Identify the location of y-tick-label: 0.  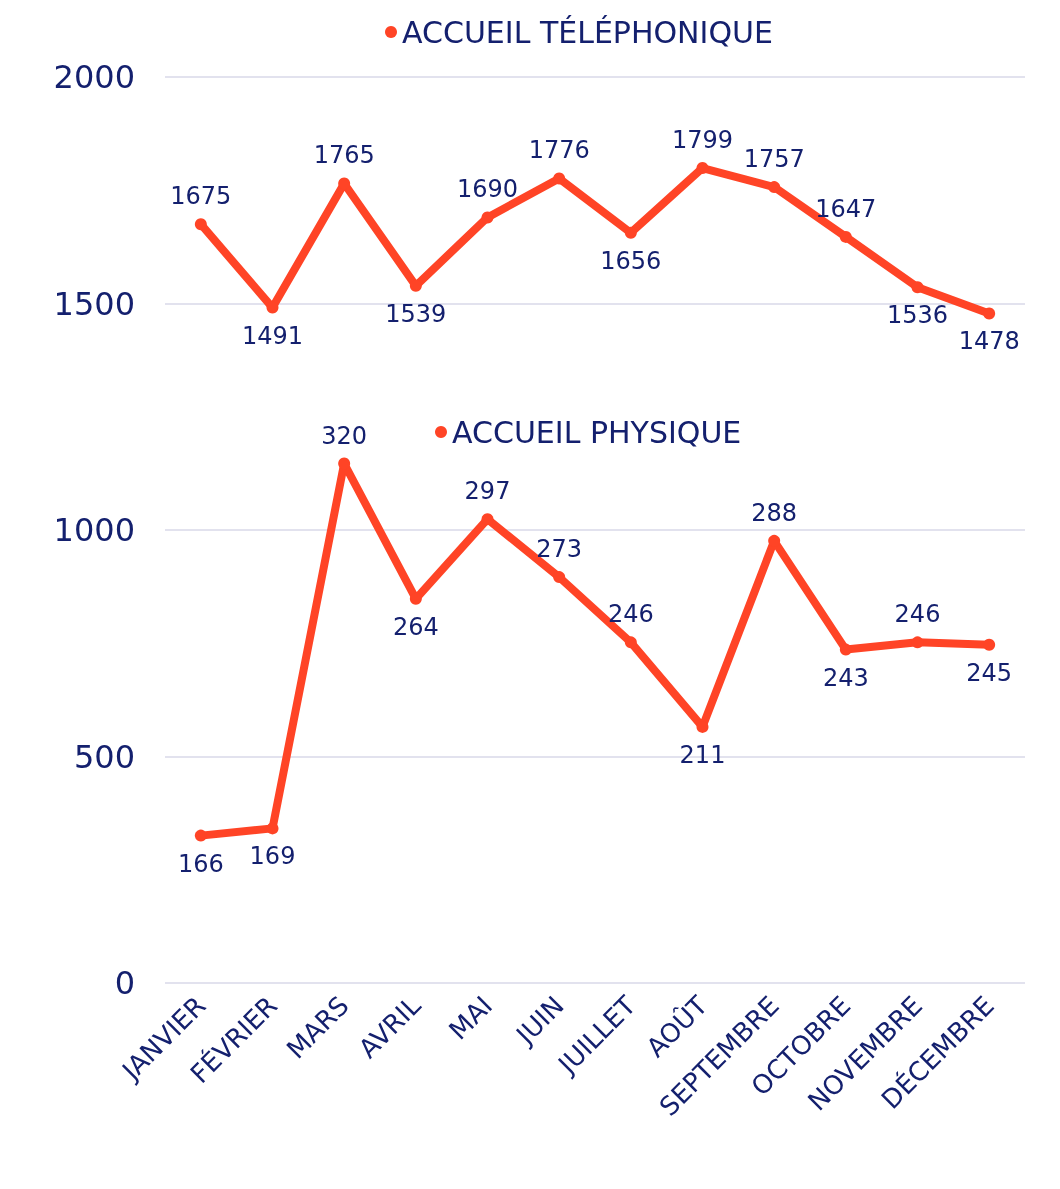
(124, 983).